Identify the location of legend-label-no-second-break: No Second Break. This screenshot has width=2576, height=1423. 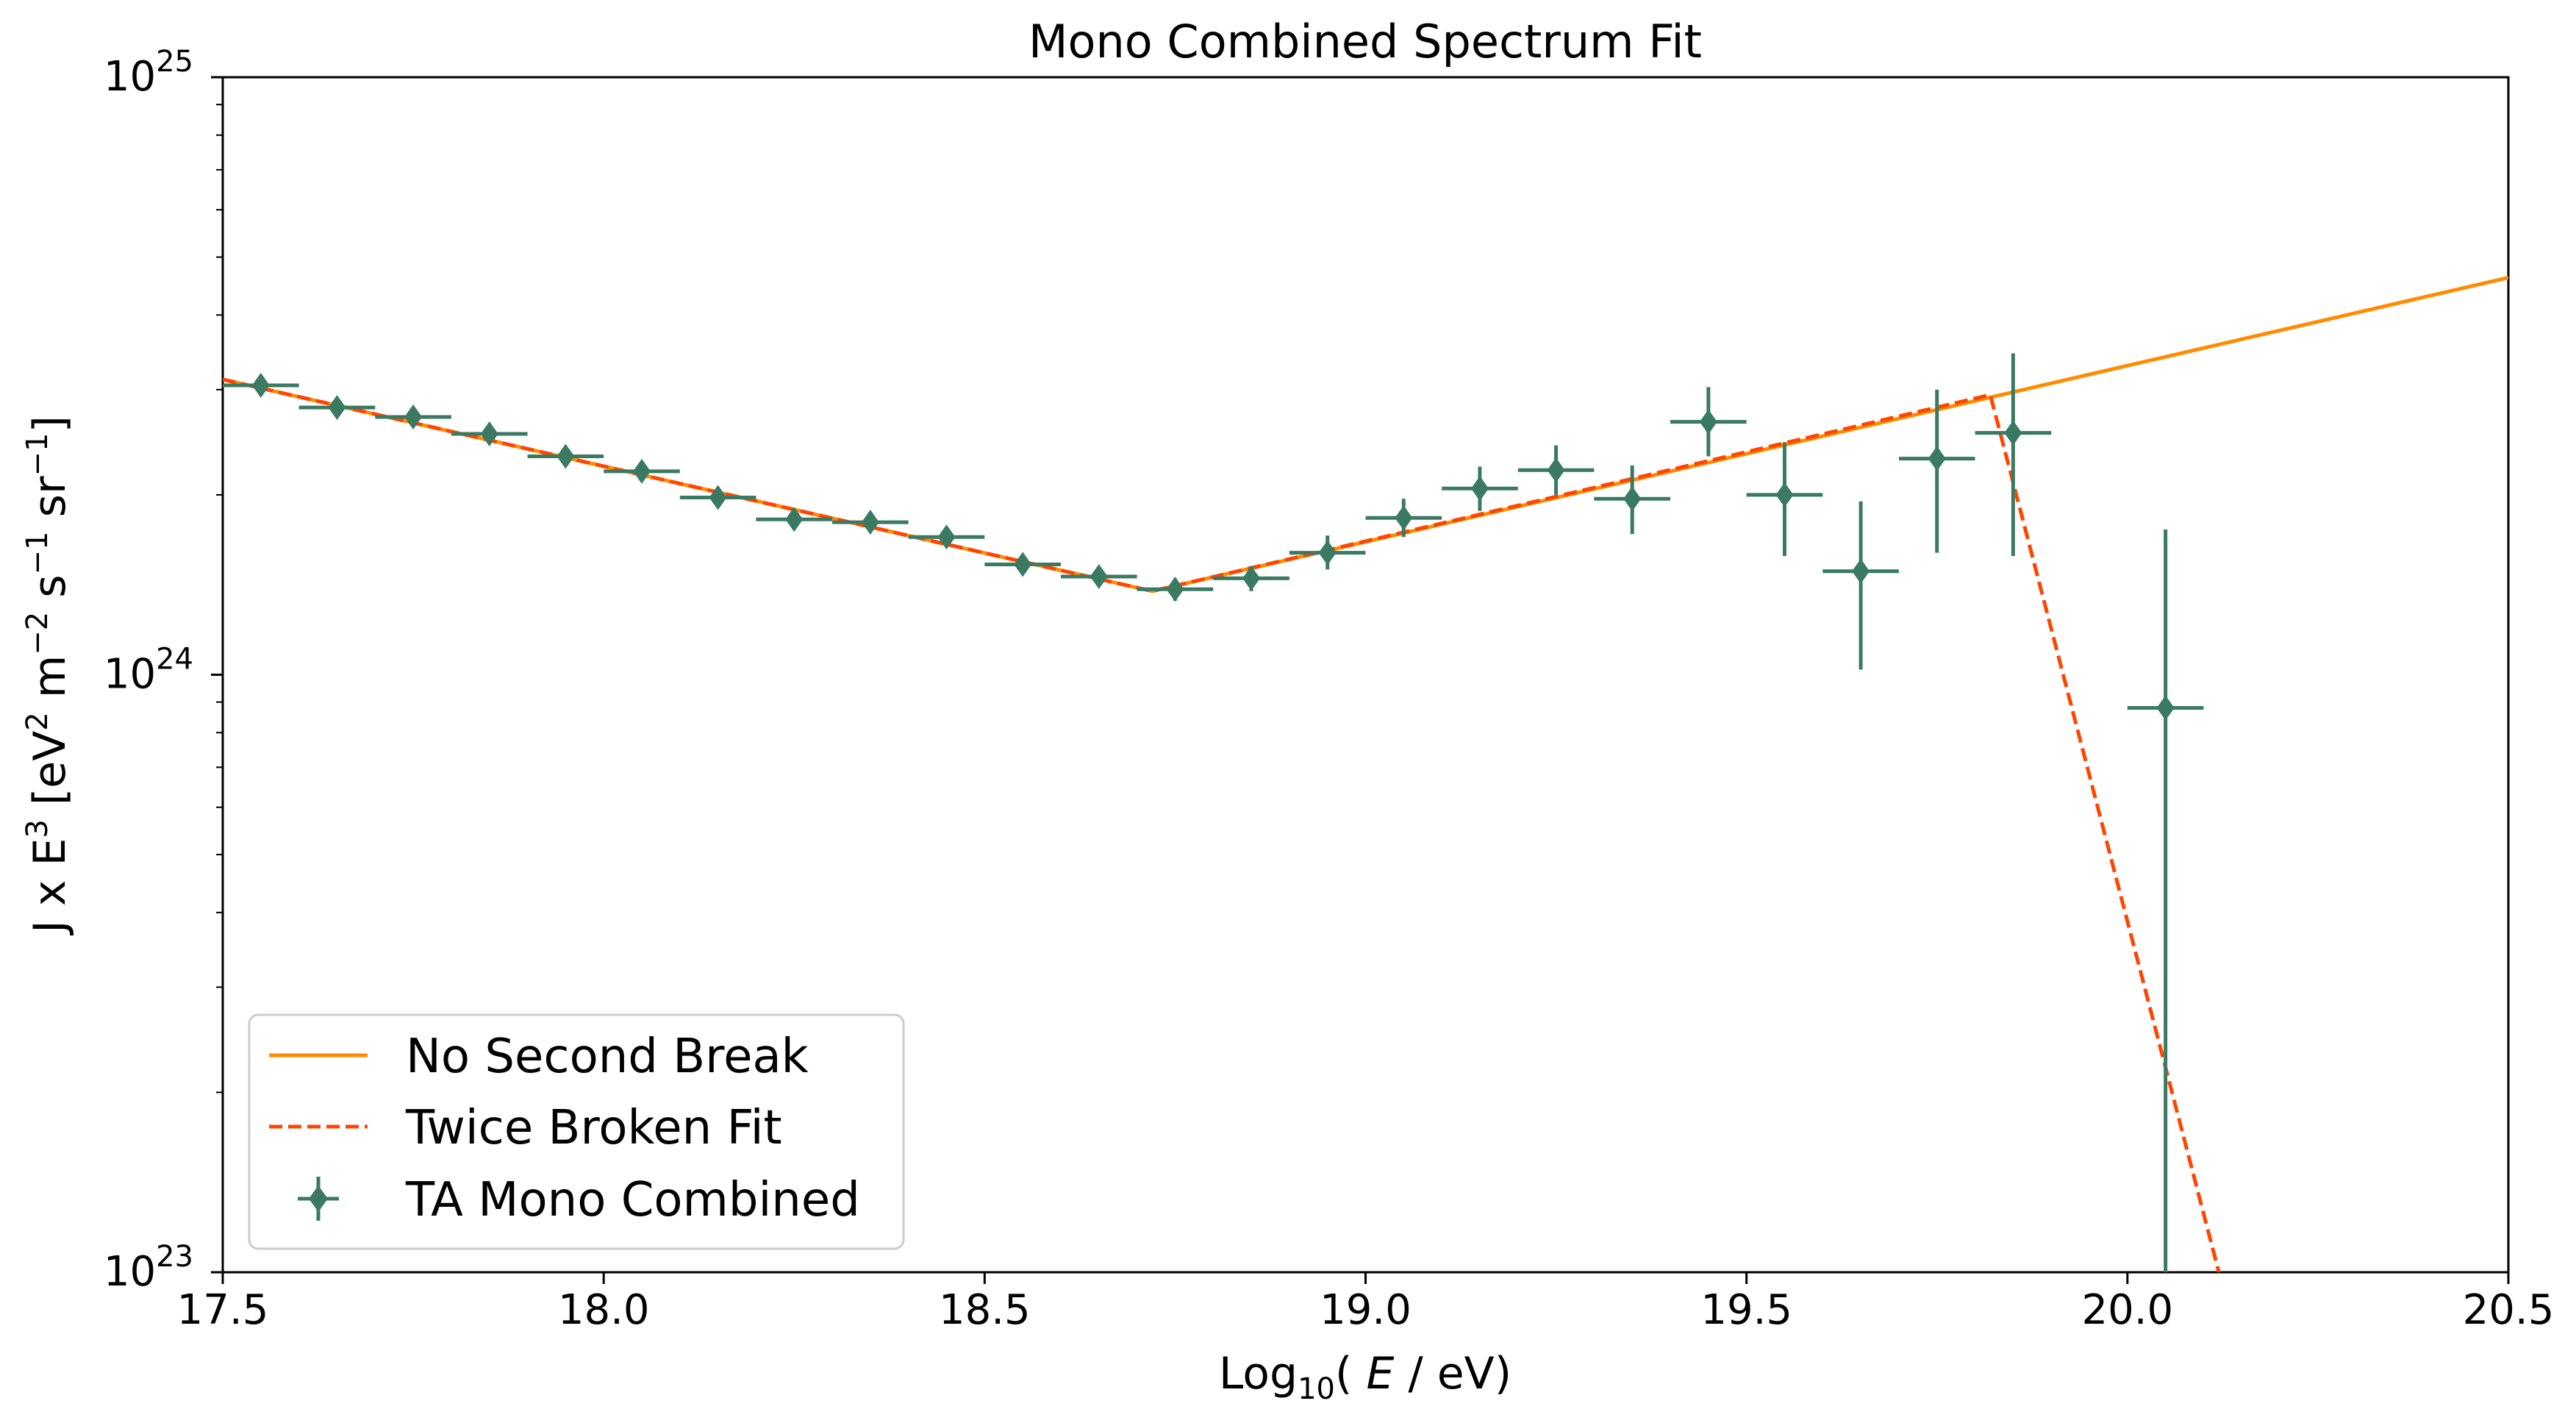
(607, 1057).